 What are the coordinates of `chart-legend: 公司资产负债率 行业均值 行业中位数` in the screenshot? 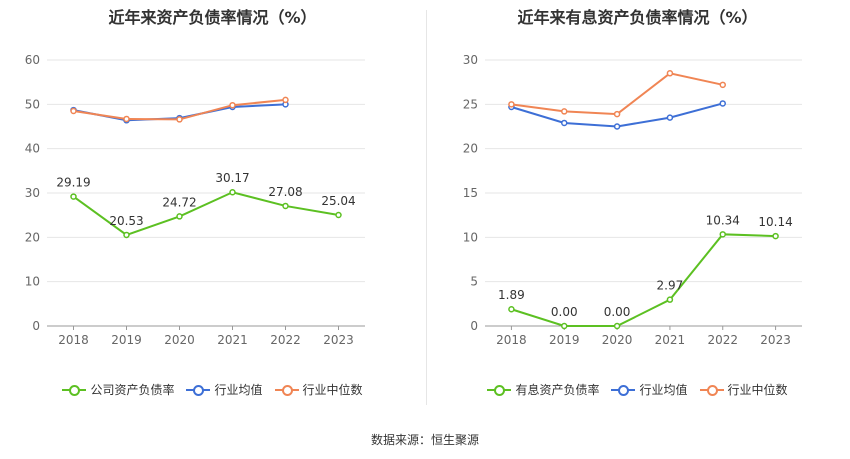 It's located at (212, 389).